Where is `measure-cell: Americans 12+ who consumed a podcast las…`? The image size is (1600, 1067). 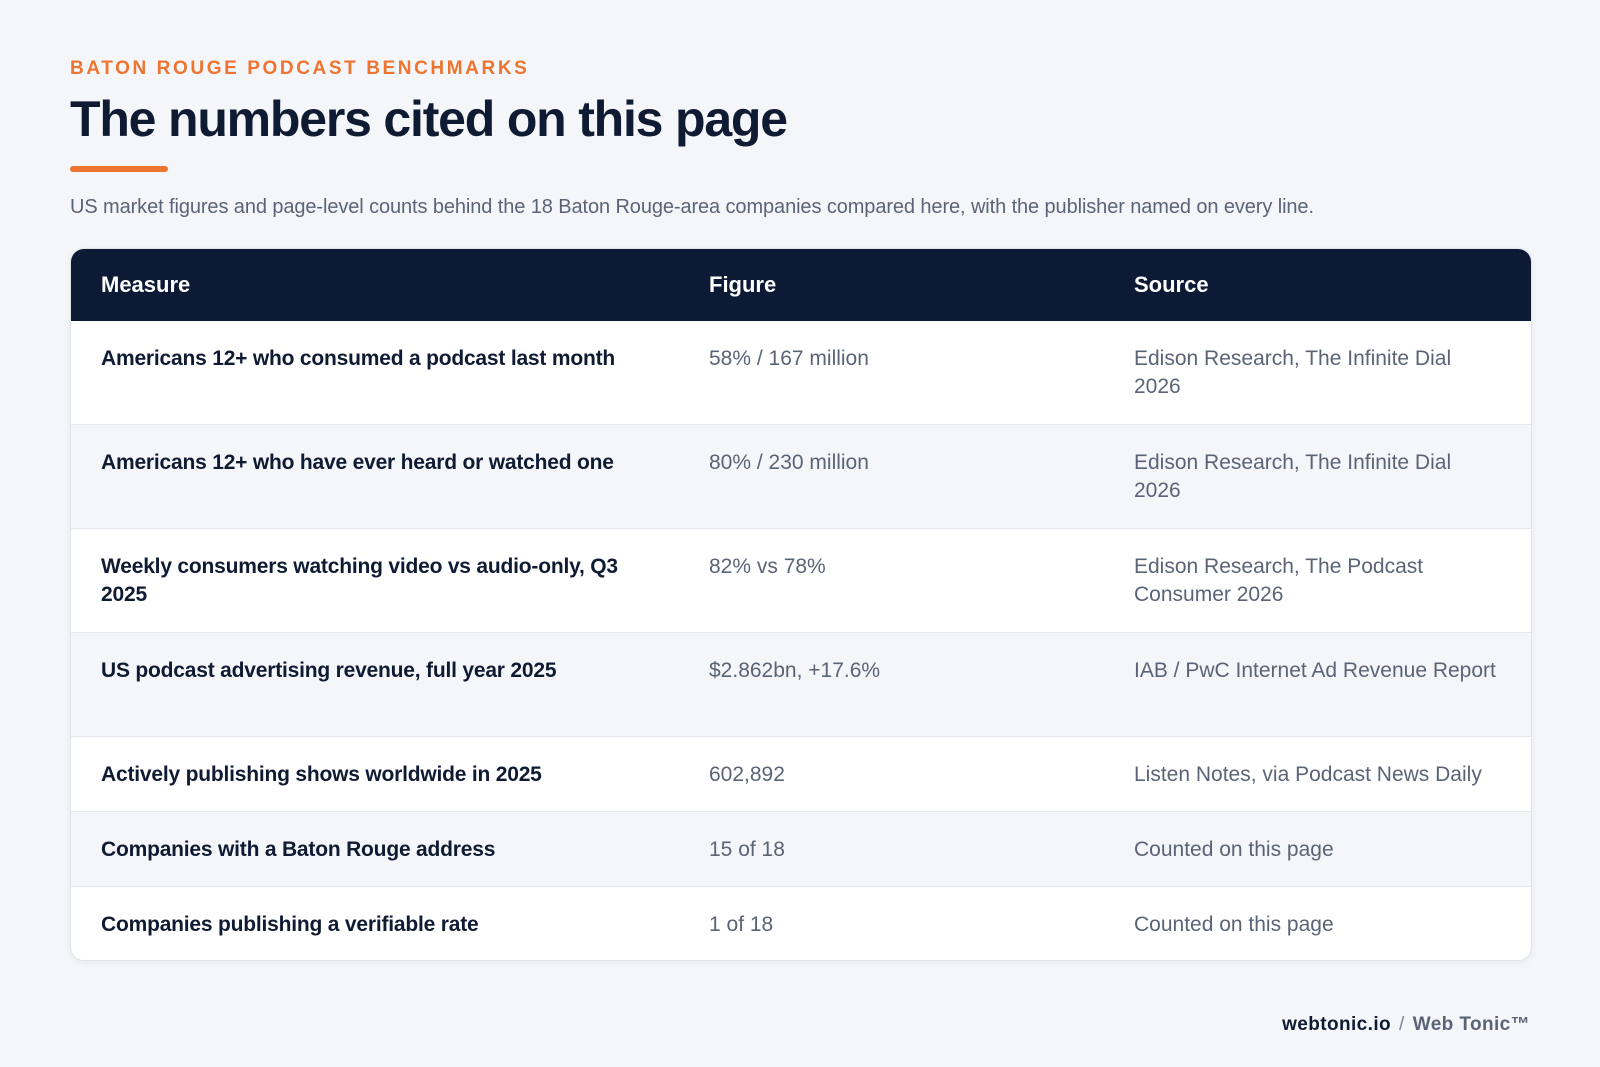 measure-cell: Americans 12+ who consumed a podcast las… is located at coordinates (358, 358).